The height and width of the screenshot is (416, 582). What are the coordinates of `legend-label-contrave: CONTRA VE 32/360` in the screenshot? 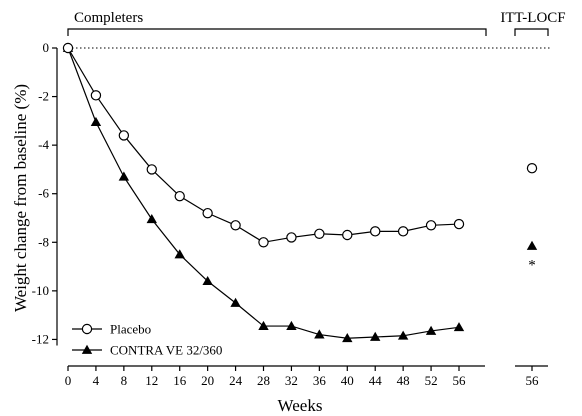 It's located at (166, 350).